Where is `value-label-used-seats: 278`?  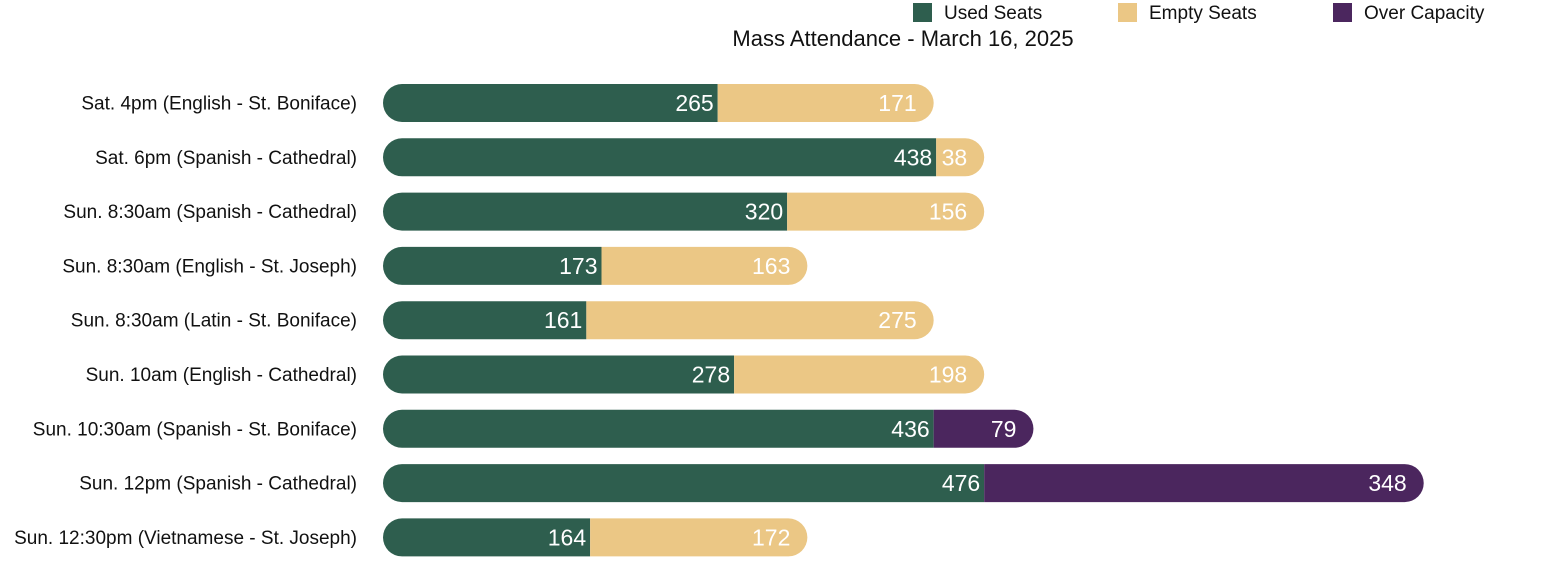 value-label-used-seats: 278 is located at coordinates (711, 375).